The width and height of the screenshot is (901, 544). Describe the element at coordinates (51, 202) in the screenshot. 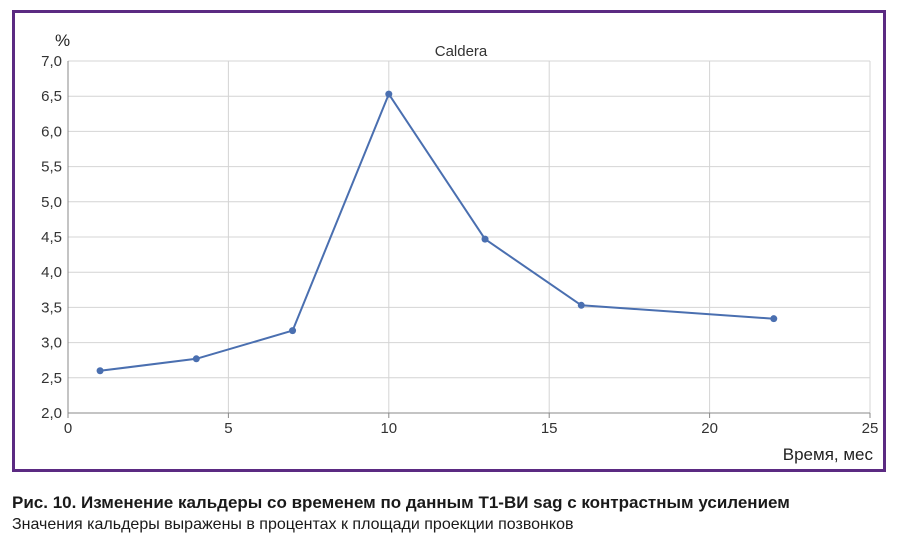

I see `y-tick-label: 5,0` at that location.